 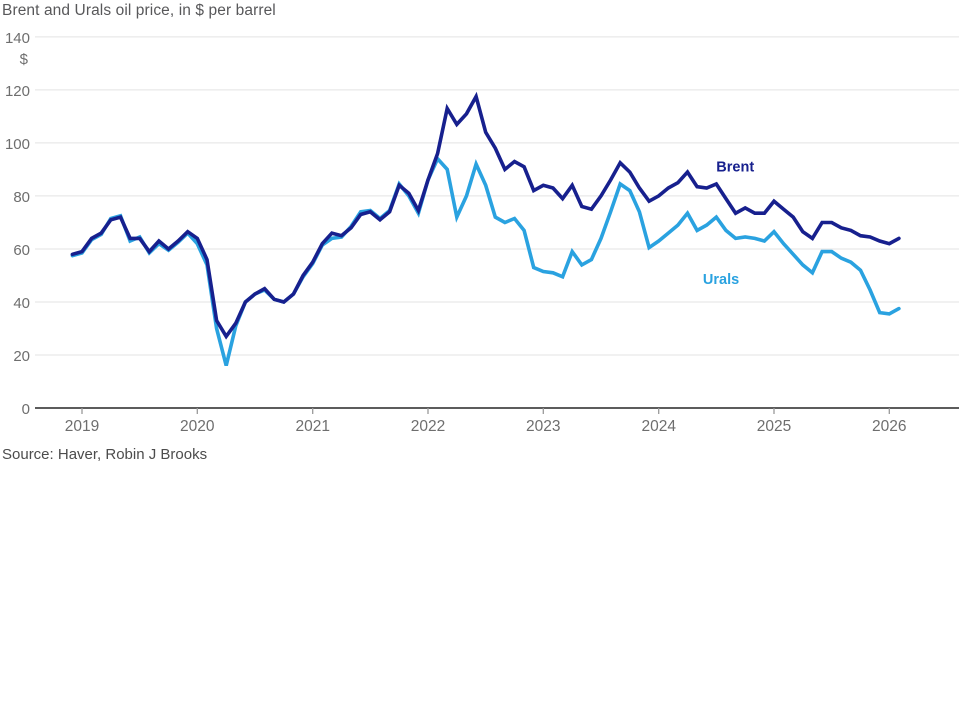 I want to click on urals-series-label: Urals, so click(x=721, y=280).